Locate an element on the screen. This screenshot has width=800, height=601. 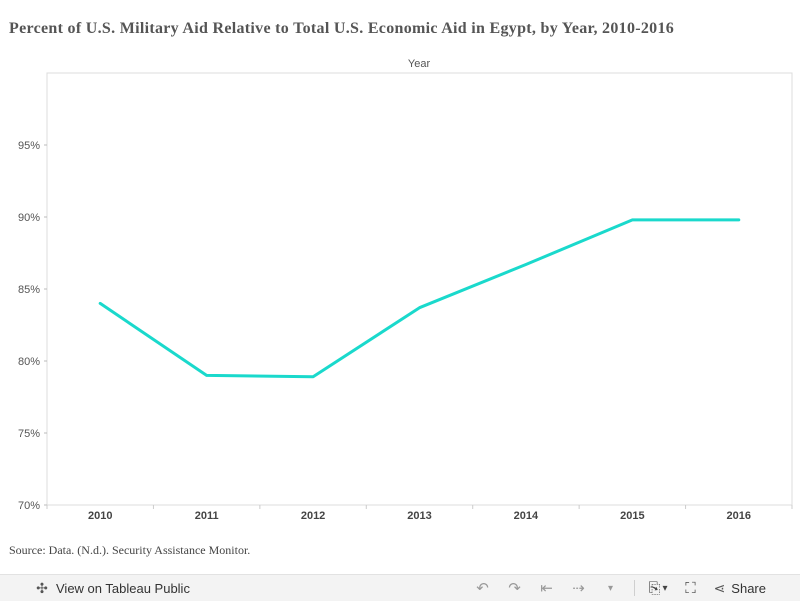
data-point-2016 is located at coordinates (739, 220).